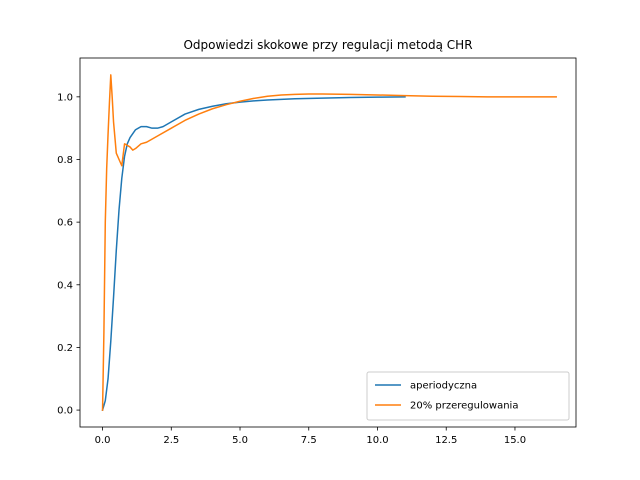  What do you see at coordinates (65, 97) in the screenshot?
I see `y-tick-label: 1.0` at bounding box center [65, 97].